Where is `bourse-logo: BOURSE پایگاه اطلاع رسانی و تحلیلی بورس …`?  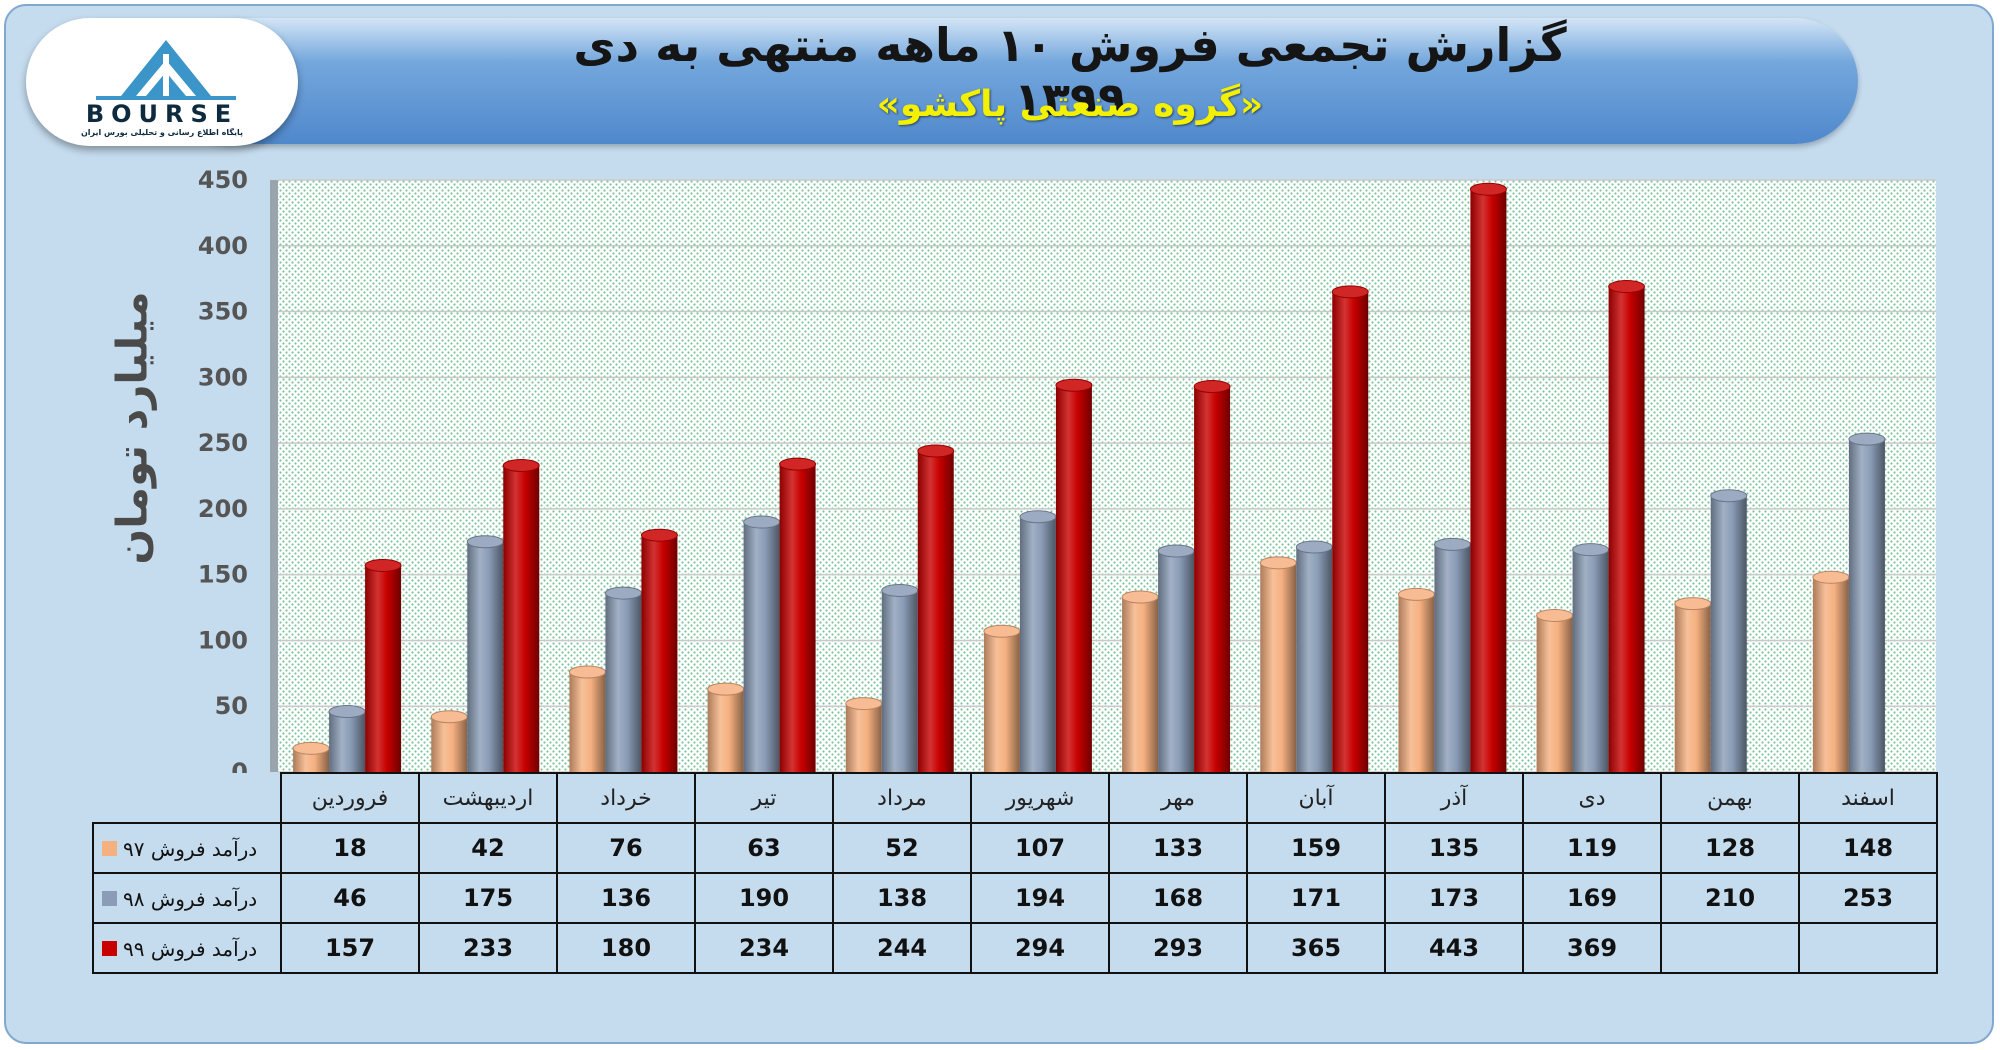
bourse-logo: BOURSE پایگاه اطلاع رسانی و تحلیلی بورس … is located at coordinates (162, 82).